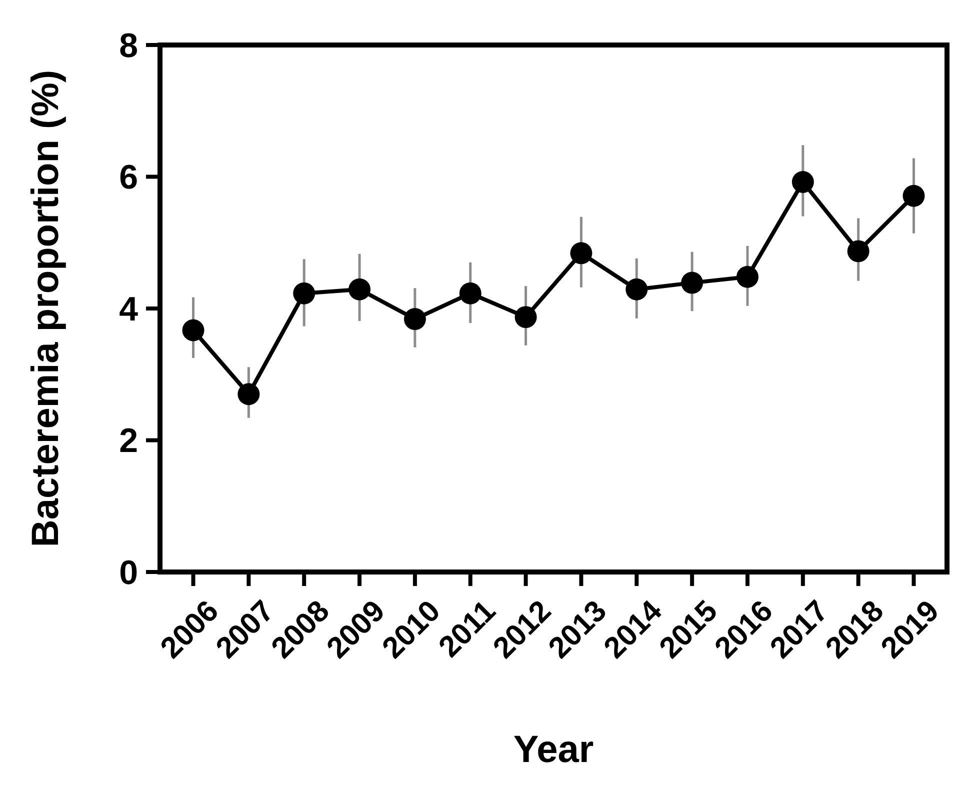 Image resolution: width=980 pixels, height=800 pixels. What do you see at coordinates (128, 441) in the screenshot?
I see `y-tick-label: 2` at bounding box center [128, 441].